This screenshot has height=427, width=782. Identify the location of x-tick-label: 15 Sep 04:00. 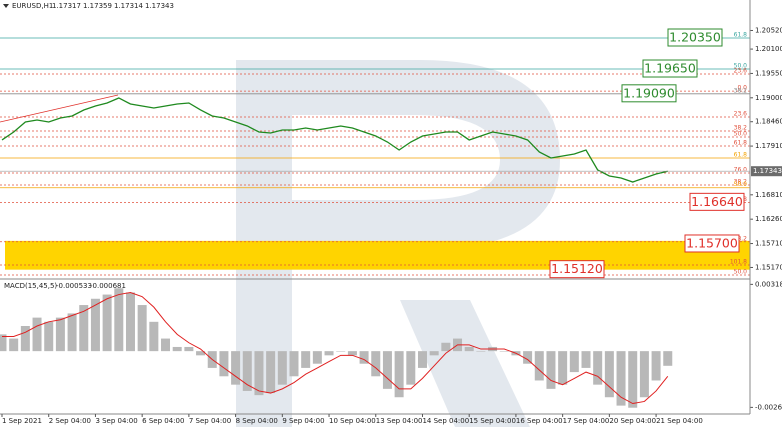
(492, 421).